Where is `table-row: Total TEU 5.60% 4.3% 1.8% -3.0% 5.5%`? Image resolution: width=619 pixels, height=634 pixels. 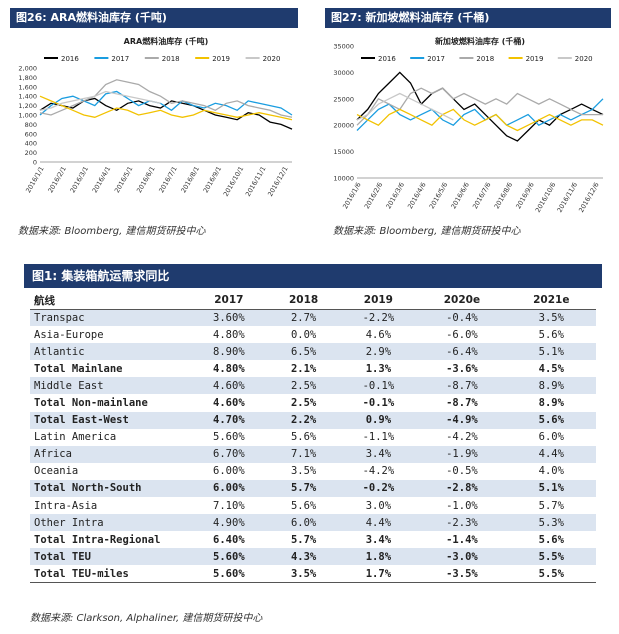
table-row: Total TEU 5.60% 4.3% 1.8% -3.0% 5.5% is located at coordinates (313, 557).